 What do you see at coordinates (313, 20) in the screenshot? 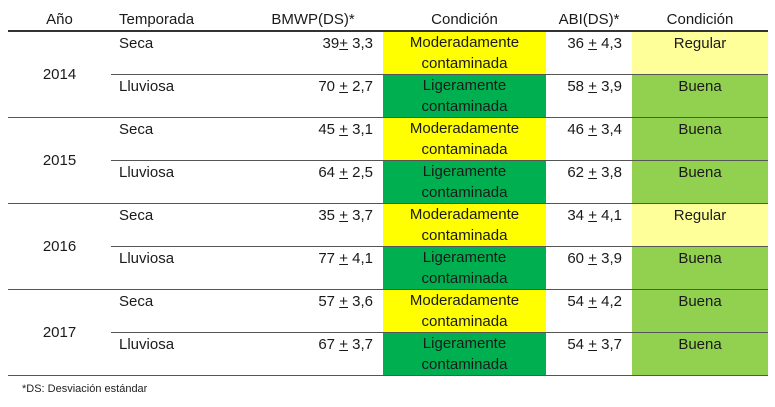
I see `header-bmwp: BMWP(DS)*` at bounding box center [313, 20].